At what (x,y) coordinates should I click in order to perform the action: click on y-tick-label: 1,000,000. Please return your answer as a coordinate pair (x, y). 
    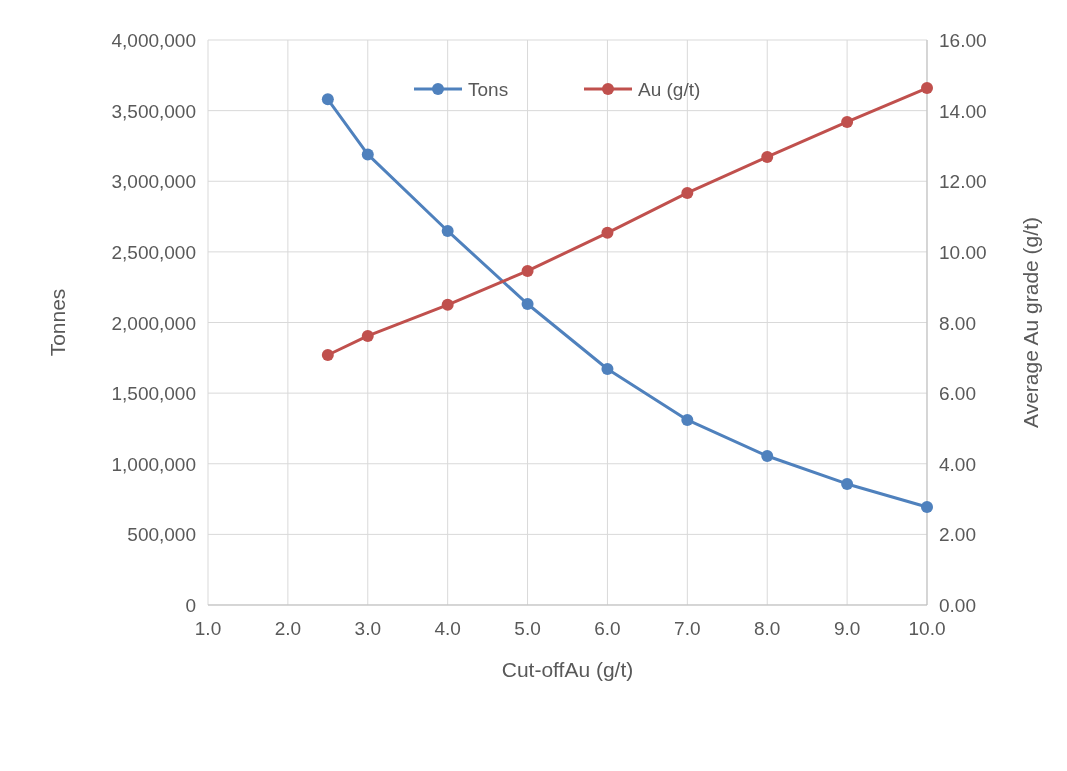
    Looking at the image, I should click on (153, 464).